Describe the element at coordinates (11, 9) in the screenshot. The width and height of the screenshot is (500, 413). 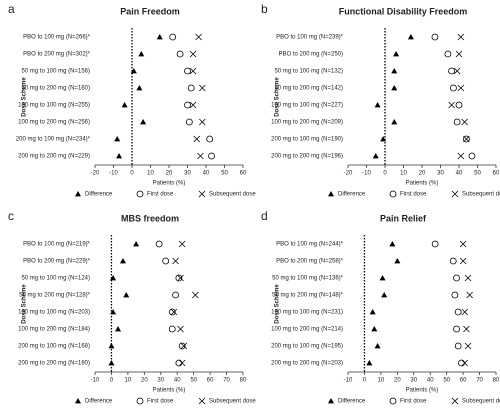
I see `panel-label: a` at that location.